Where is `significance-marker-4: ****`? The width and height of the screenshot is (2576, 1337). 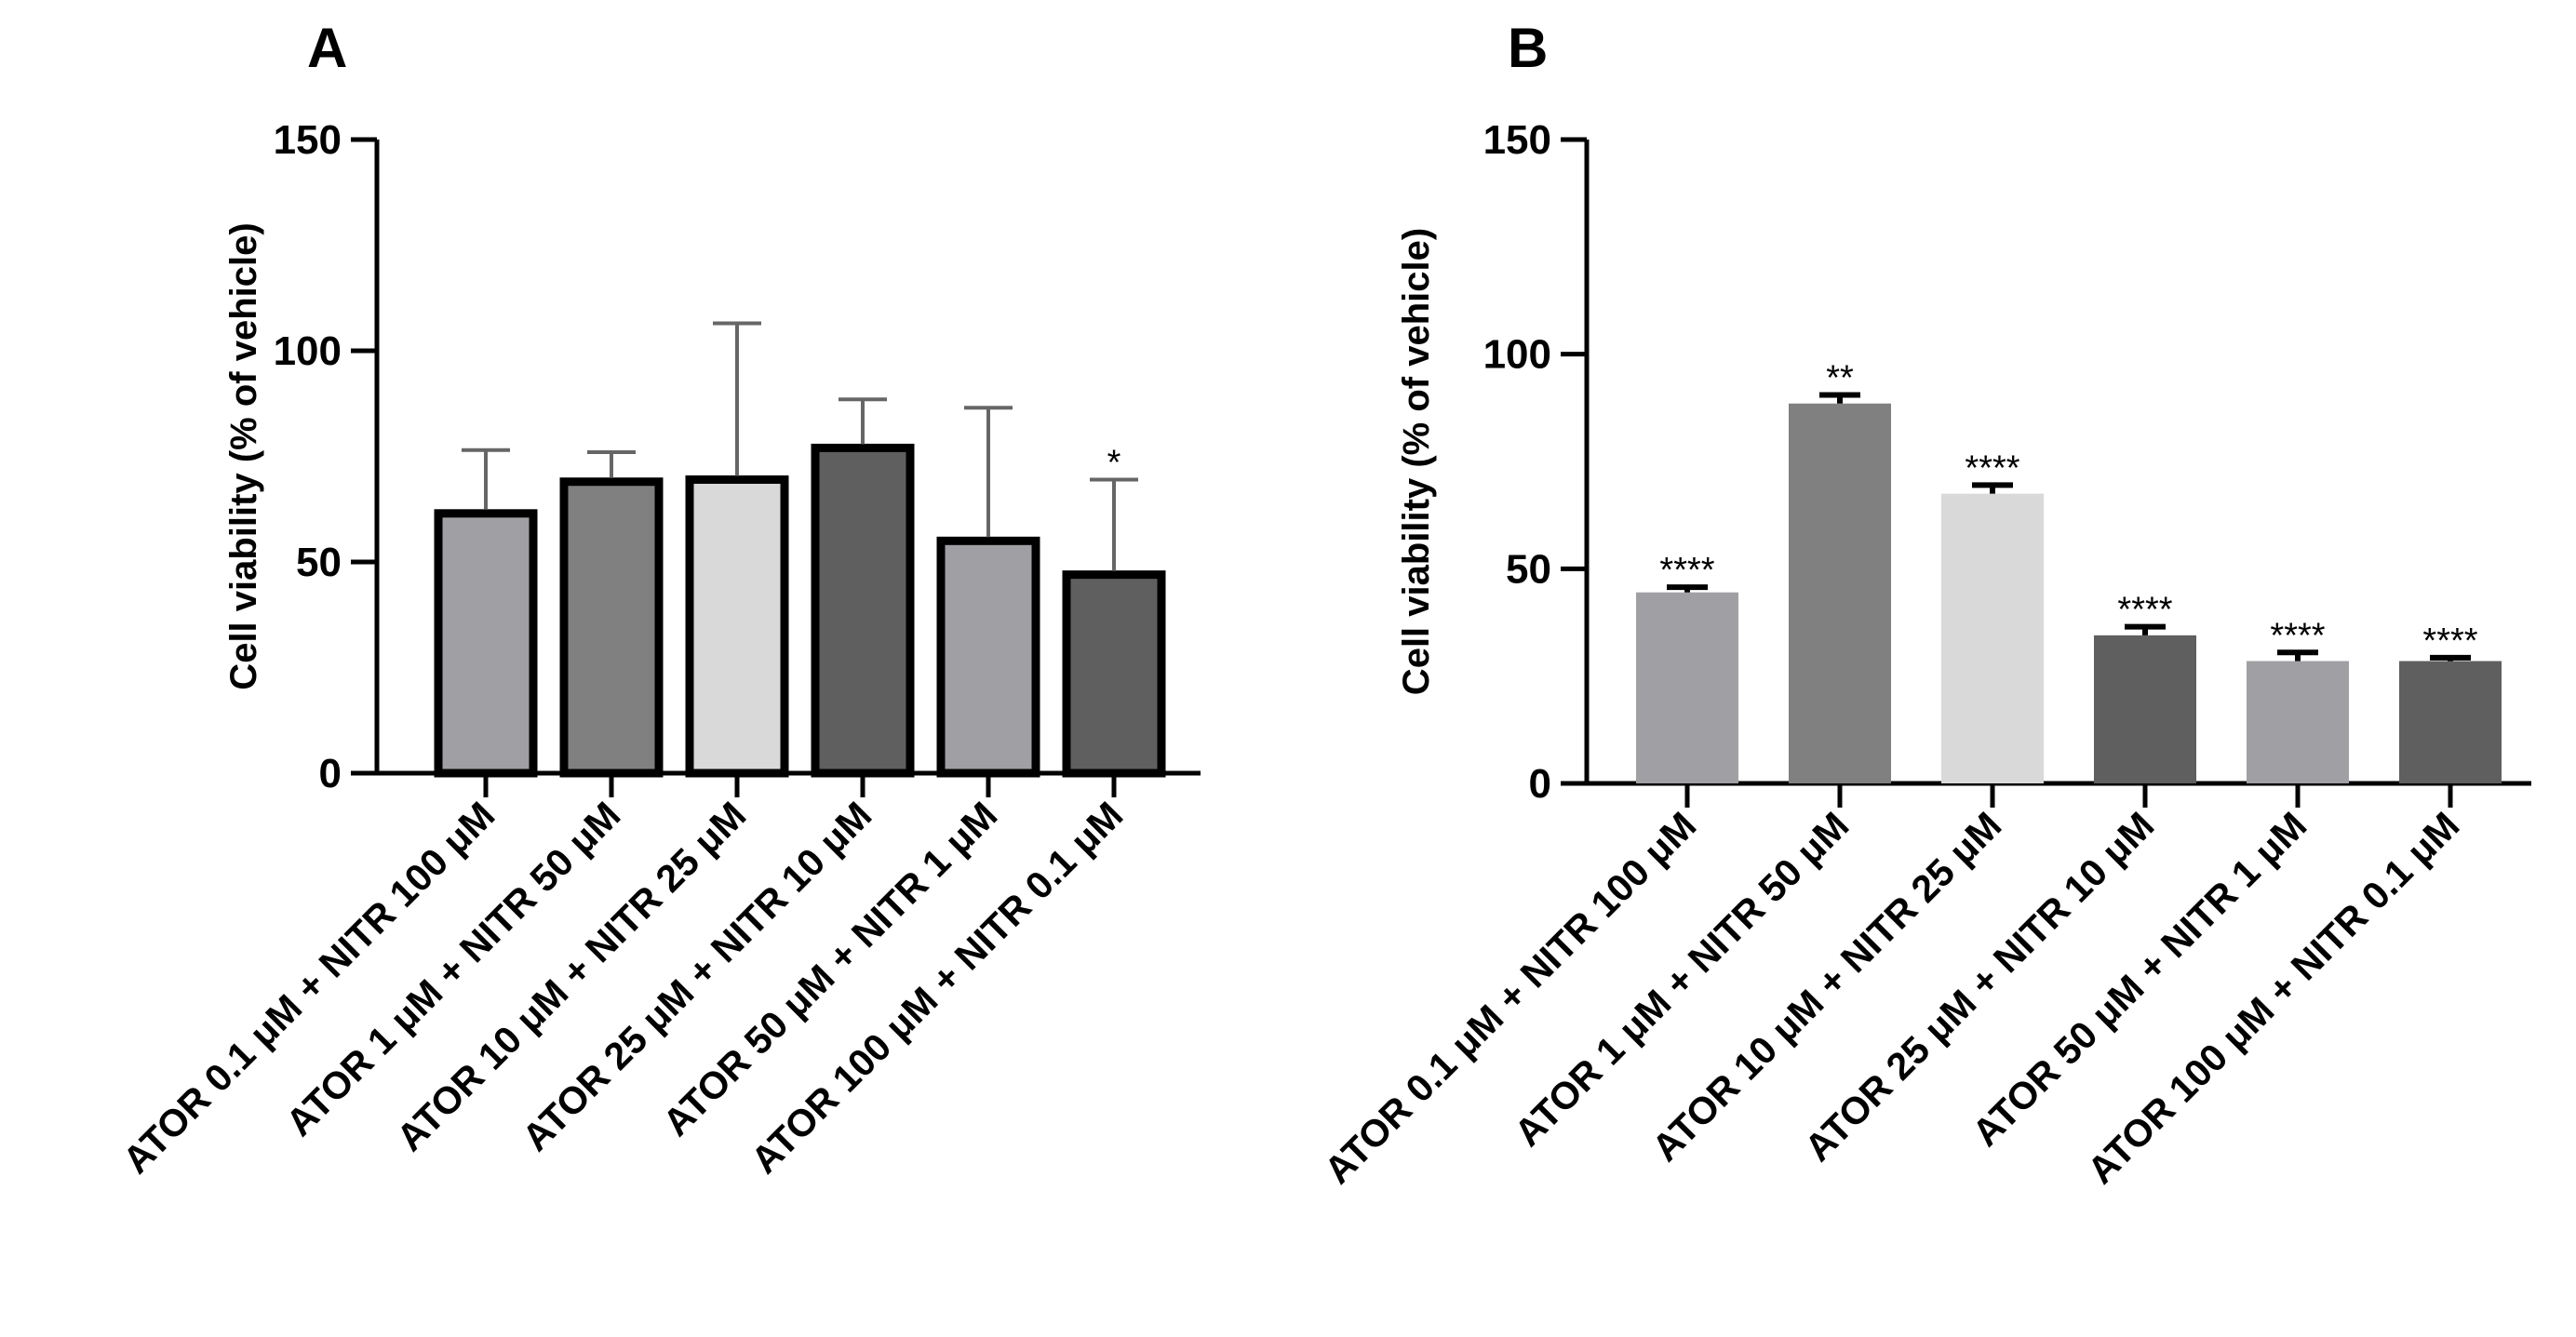 significance-marker-4: **** is located at coordinates (2144, 610).